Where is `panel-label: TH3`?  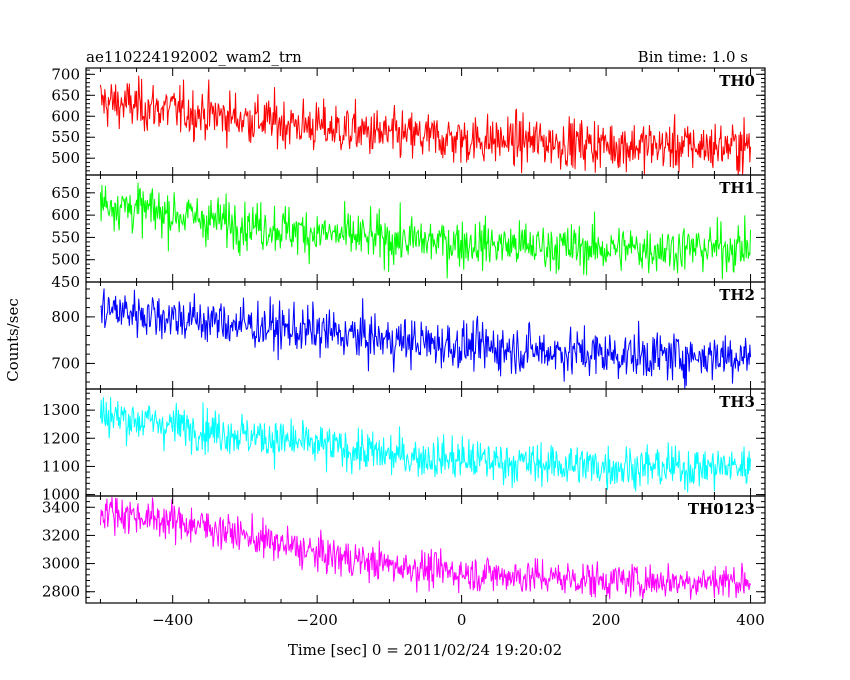
panel-label: TH3 is located at coordinates (737, 402).